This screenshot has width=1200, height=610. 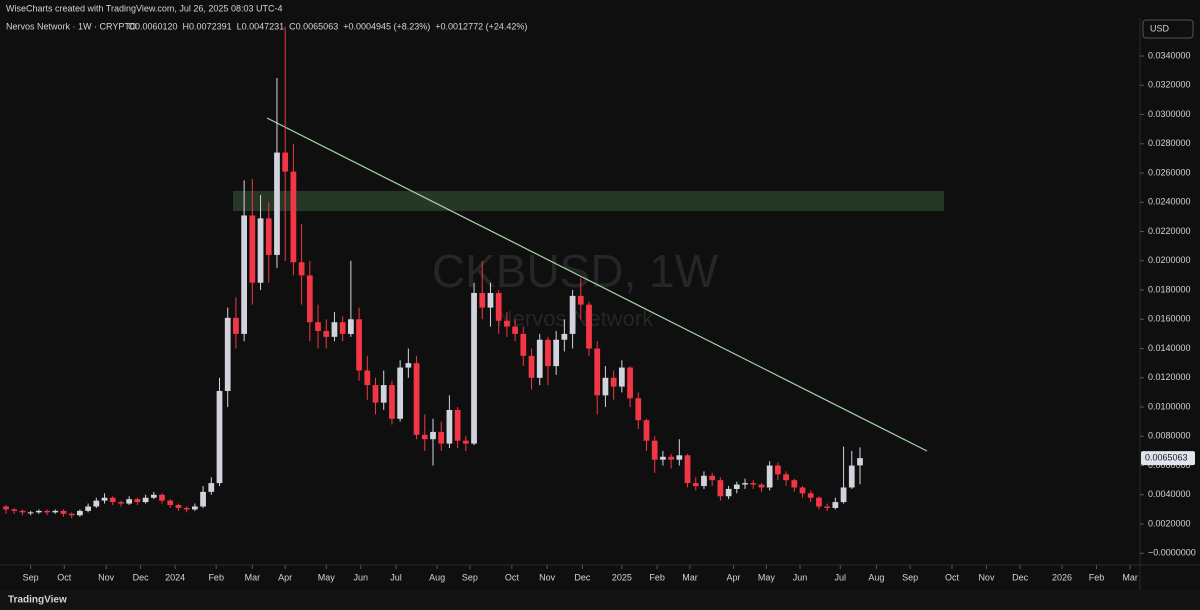 I want to click on y-tick-label: 0.0200000, so click(x=1169, y=260).